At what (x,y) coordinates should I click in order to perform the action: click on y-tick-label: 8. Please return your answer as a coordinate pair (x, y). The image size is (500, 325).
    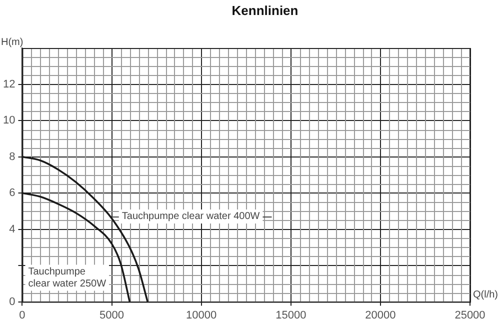
    Looking at the image, I should click on (12, 156).